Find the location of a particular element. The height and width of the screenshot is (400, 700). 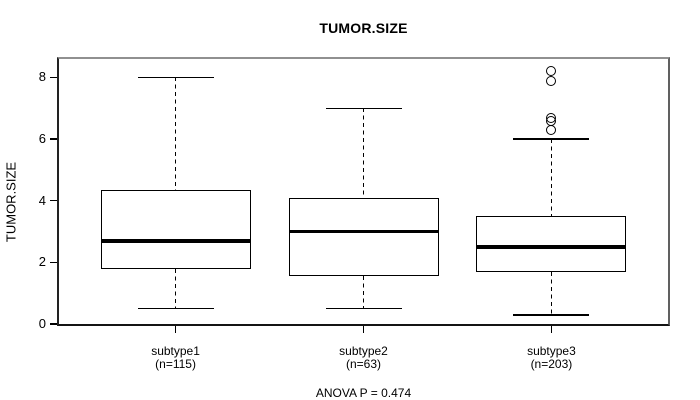

y-axis-tick-label: 2 is located at coordinates (42, 262).